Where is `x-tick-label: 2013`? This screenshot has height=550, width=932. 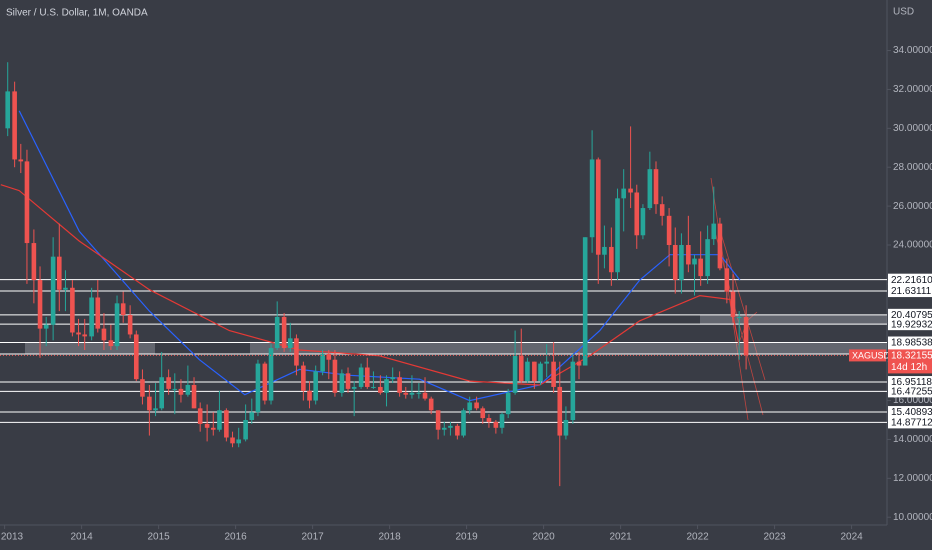 x-tick-label: 2013 is located at coordinates (12, 537).